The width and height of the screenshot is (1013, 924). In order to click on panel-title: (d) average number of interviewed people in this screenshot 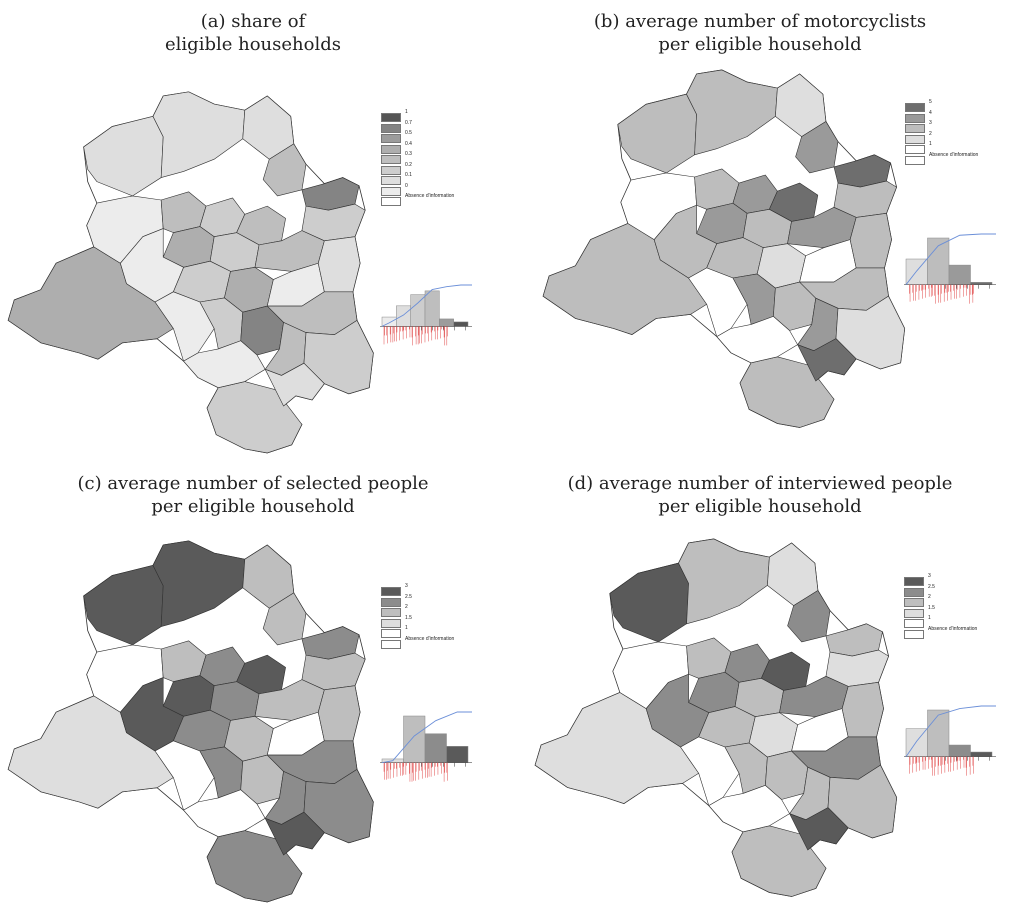, I will do `click(760, 483)`.